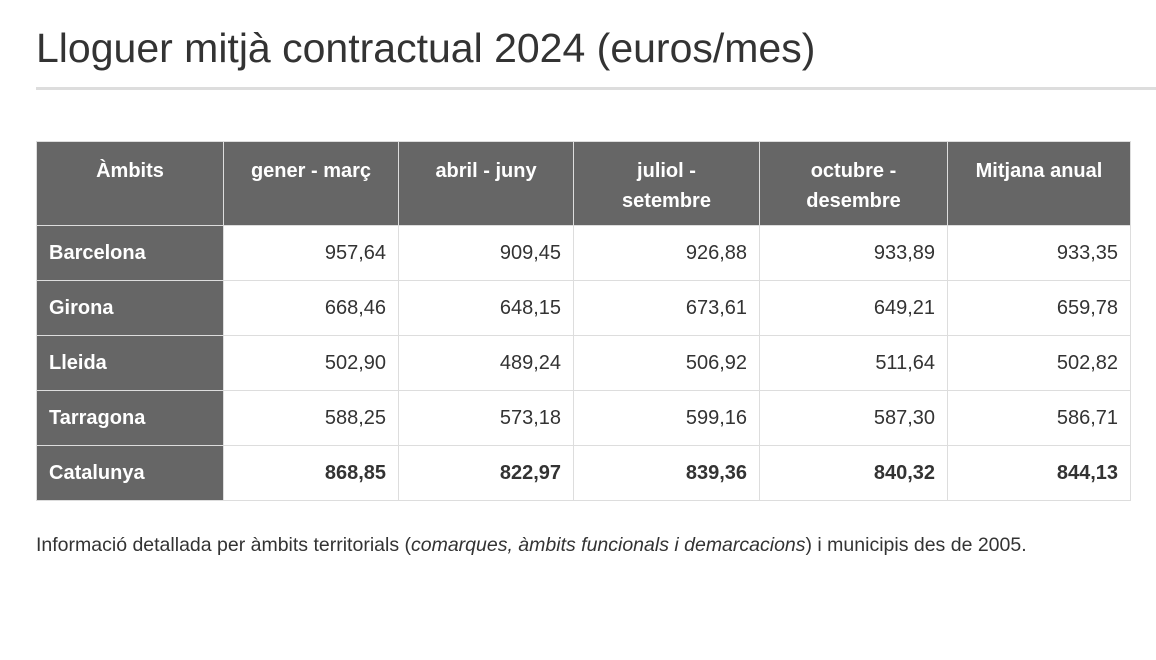 This screenshot has width=1156, height=660. I want to click on table-cell: 840,32, so click(853, 473).